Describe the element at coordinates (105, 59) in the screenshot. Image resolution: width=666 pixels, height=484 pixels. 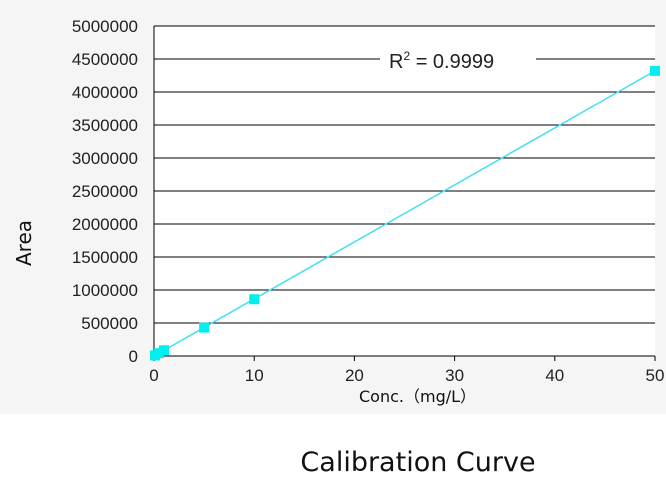
I see `y-tick-label: 4500000` at that location.